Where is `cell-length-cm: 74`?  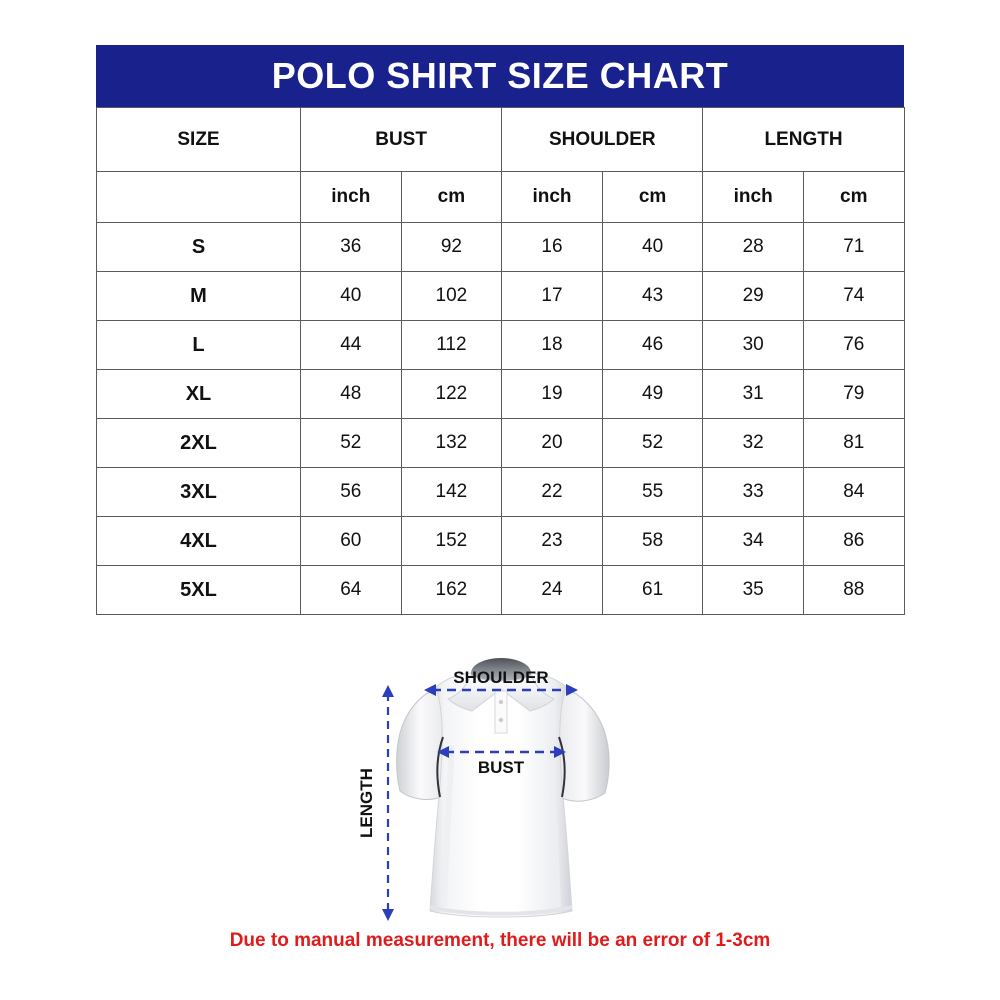 cell-length-cm: 74 is located at coordinates (853, 296).